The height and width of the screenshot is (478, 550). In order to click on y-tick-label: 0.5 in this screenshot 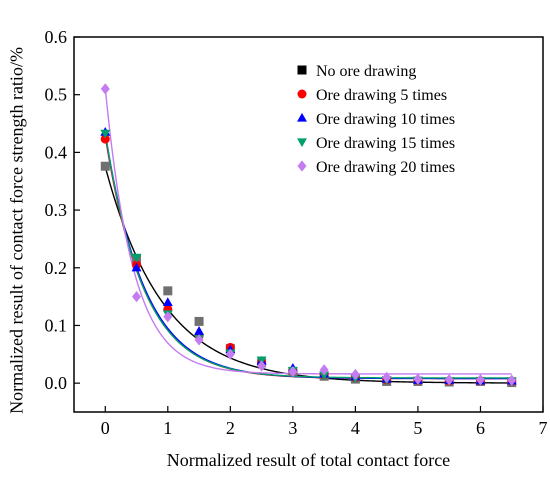, I will do `click(56, 95)`.